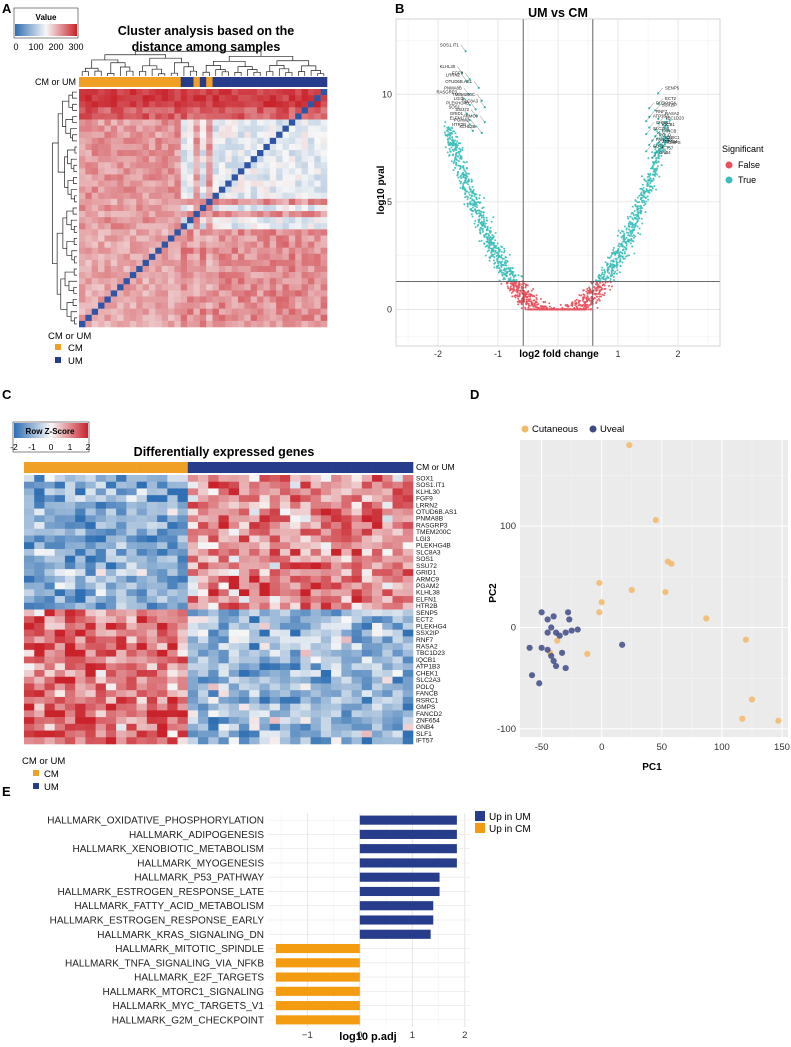 This screenshot has height=1047, width=791. What do you see at coordinates (206, 47) in the screenshot?
I see `chart-a-title-line2: distance among samples` at bounding box center [206, 47].